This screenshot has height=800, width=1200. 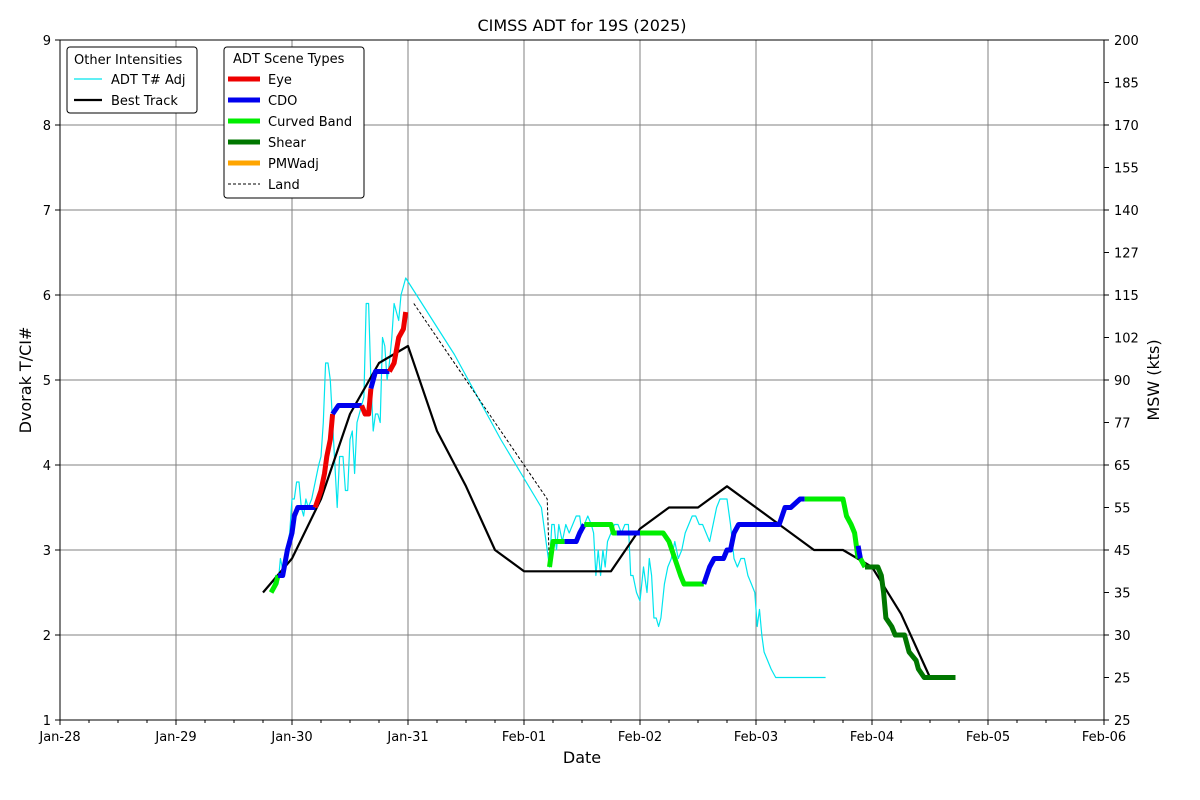 I want to click on y-tick-label: 9, so click(x=47, y=41).